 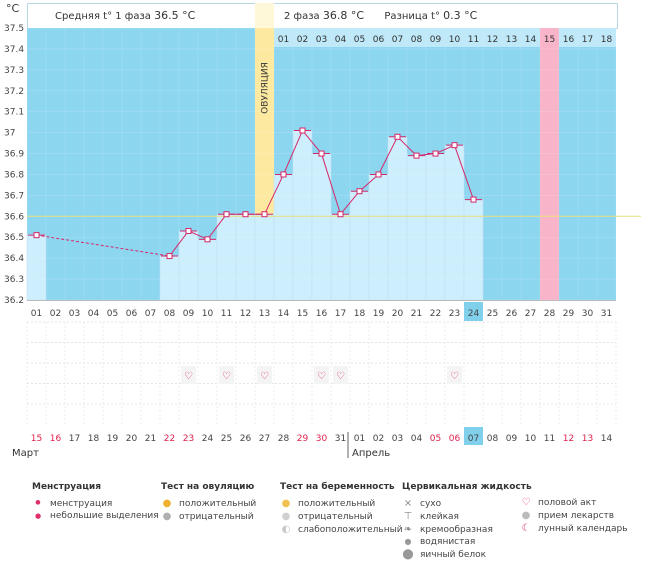 What do you see at coordinates (208, 487) in the screenshot?
I see `legend-ovulation-test-title: Тест на овуляцию` at bounding box center [208, 487].